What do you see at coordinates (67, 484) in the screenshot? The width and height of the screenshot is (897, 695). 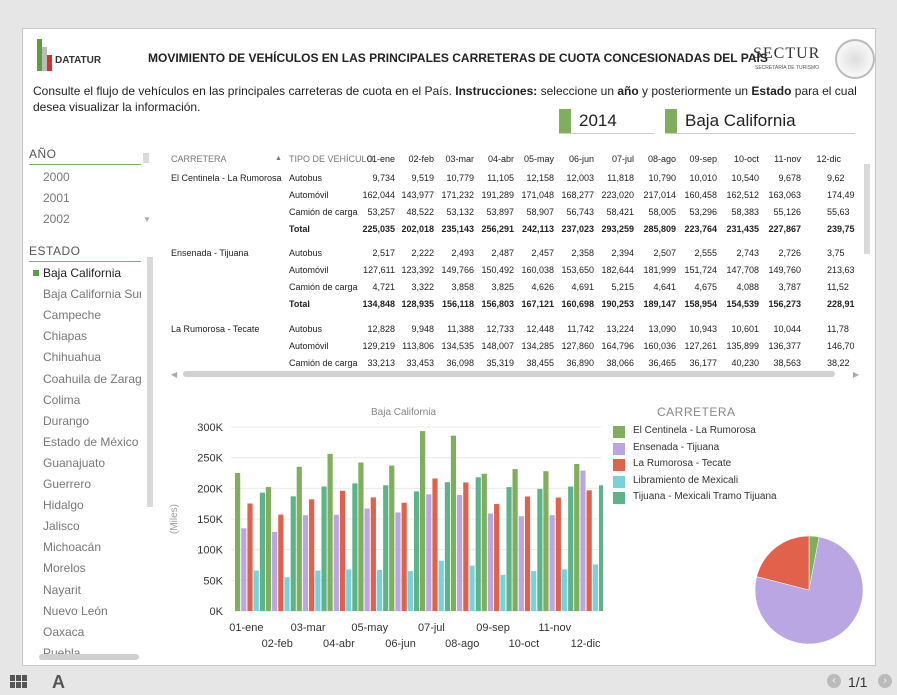 I see `state-item: Guerrero` at bounding box center [67, 484].